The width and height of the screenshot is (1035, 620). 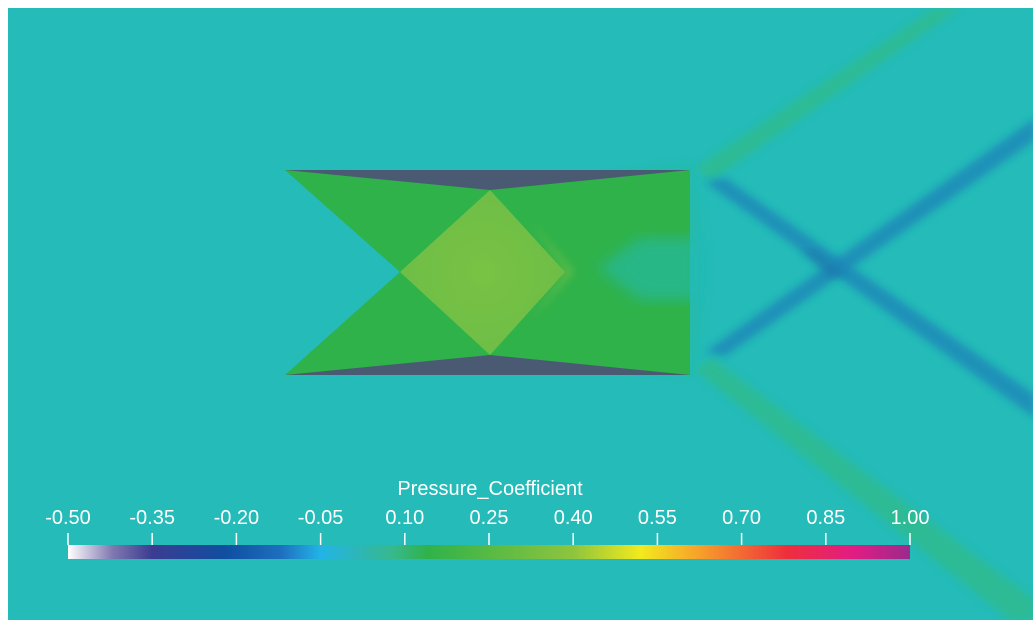 I want to click on colorbar-tick-marks, so click(x=489, y=539).